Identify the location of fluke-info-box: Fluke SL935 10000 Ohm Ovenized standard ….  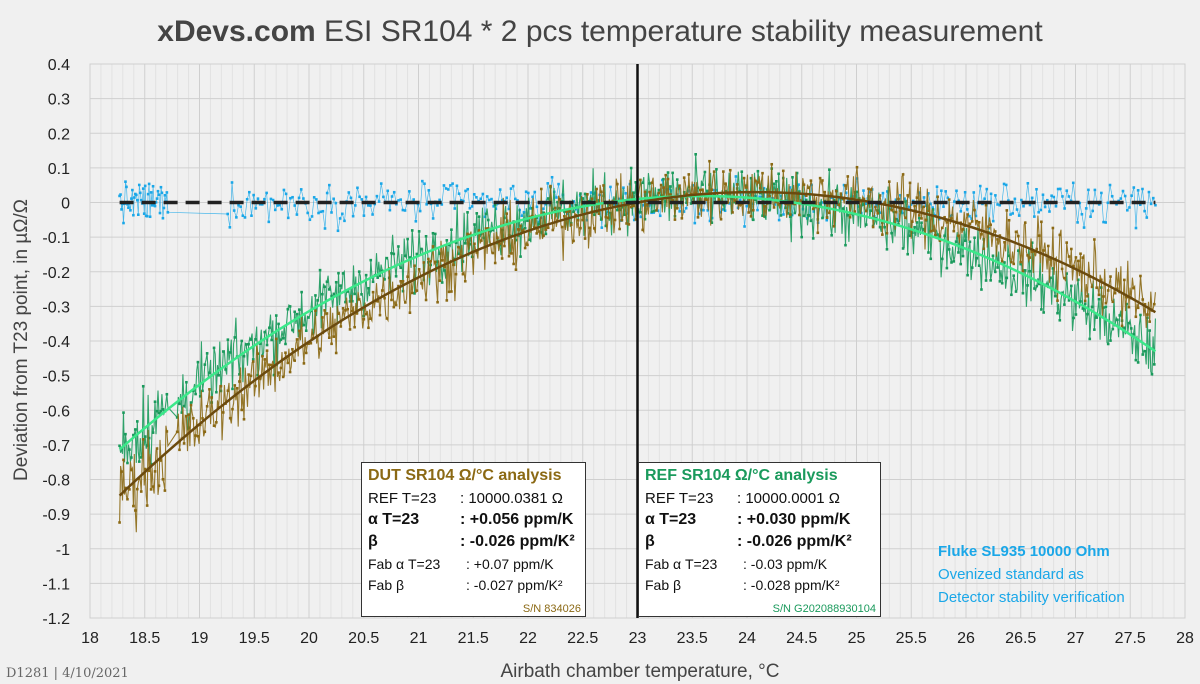
(1058, 574).